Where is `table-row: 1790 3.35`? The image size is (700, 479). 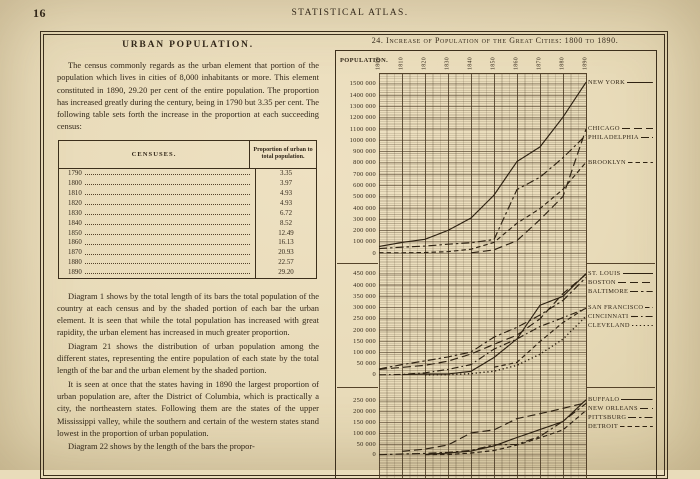
table-row: 1790 3.35 is located at coordinates (187, 173).